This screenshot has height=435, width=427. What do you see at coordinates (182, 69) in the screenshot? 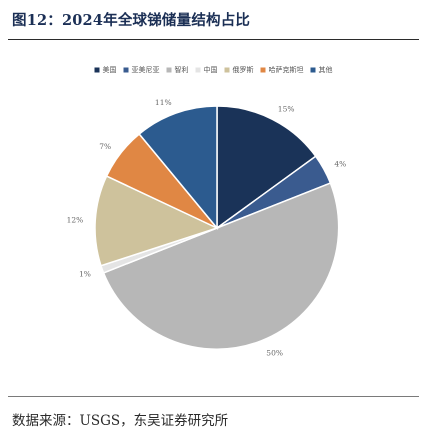
I see `legend-label-2: 智利` at bounding box center [182, 69].